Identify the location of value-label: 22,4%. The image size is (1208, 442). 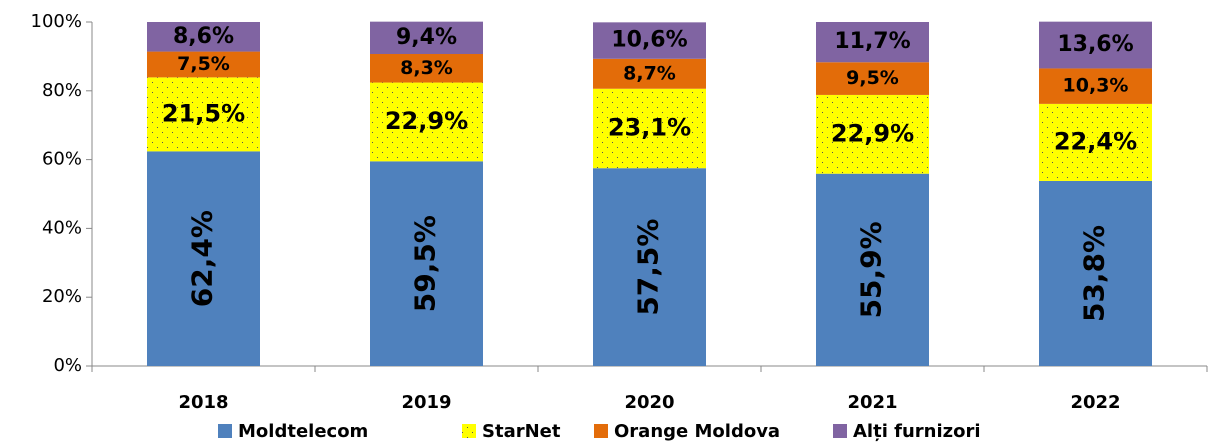
(1095, 141).